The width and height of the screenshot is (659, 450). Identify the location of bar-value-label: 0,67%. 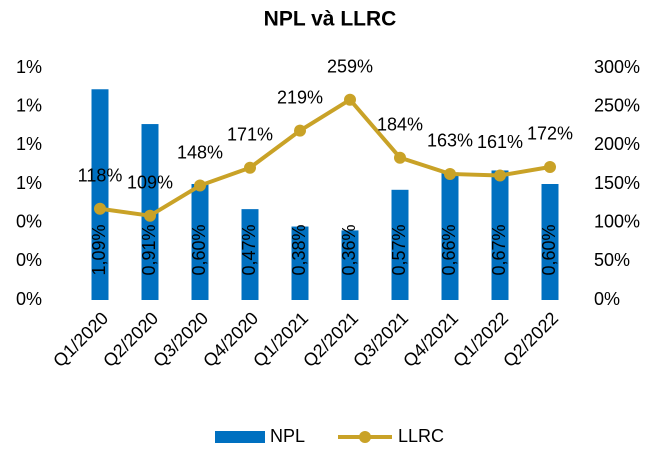
(499, 249).